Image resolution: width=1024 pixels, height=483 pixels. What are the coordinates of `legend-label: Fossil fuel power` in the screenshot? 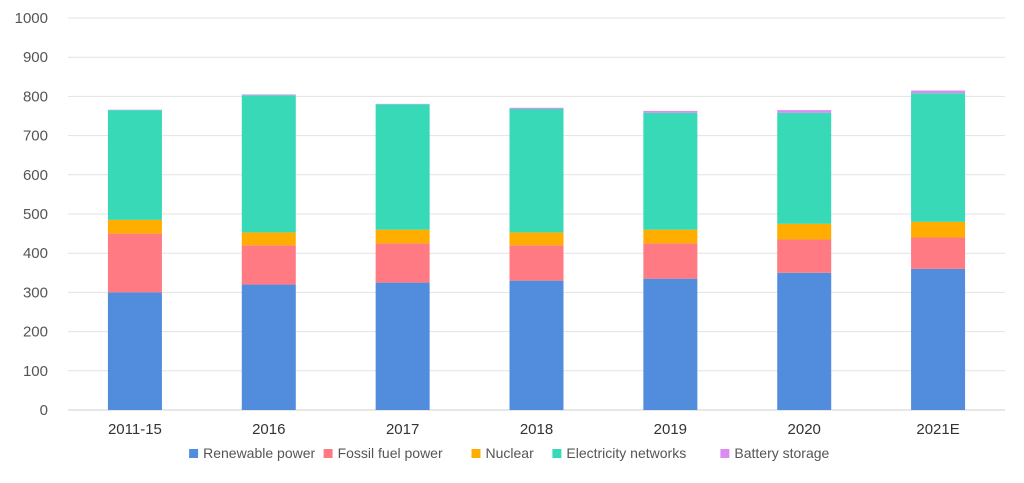 It's located at (390, 453).